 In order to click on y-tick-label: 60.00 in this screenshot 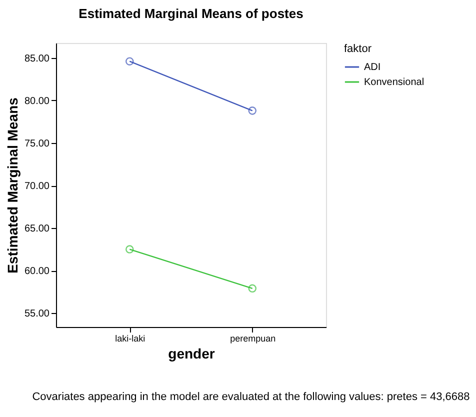, I will do `click(37, 272)`.